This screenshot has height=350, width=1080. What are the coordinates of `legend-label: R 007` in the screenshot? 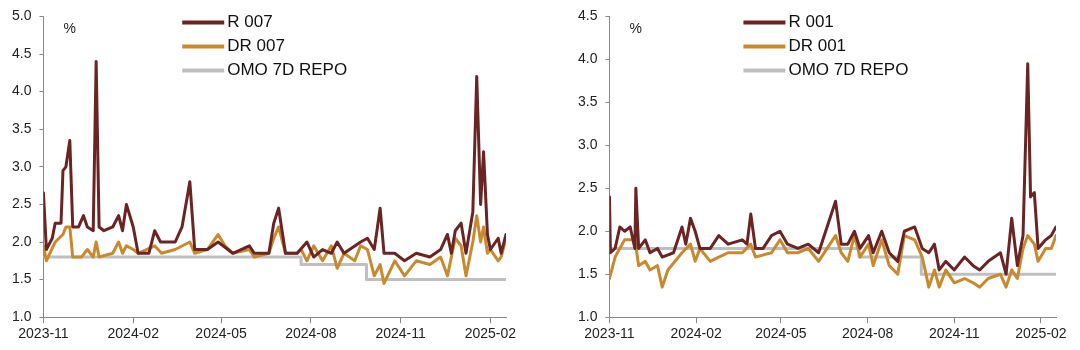 It's located at (250, 22).